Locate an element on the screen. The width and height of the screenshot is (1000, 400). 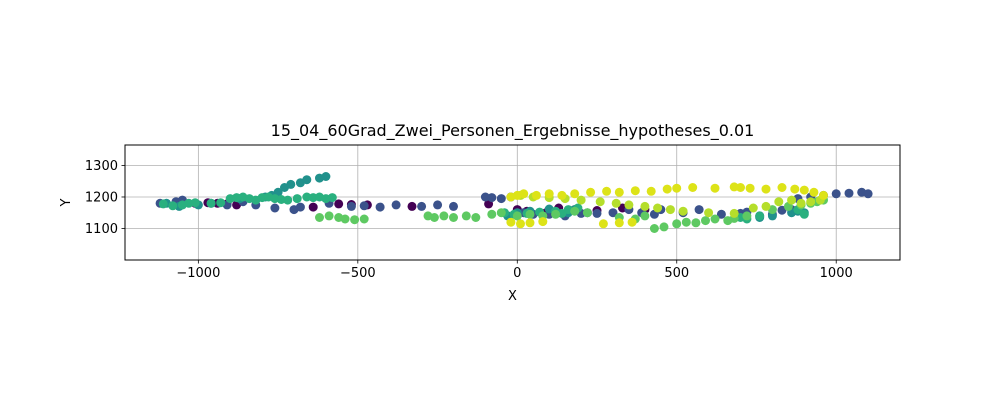
y-tick-label: 1300 is located at coordinates (101, 166).